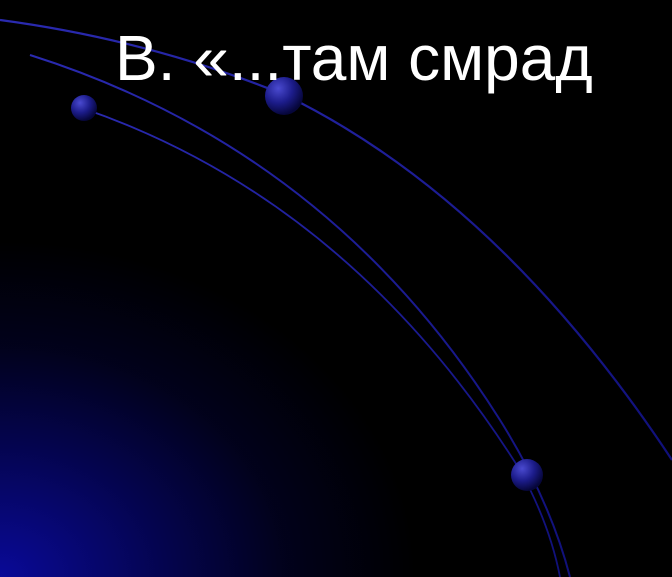 The width and height of the screenshot is (672, 577). I want to click on sphere-bullet-left, so click(84, 108).